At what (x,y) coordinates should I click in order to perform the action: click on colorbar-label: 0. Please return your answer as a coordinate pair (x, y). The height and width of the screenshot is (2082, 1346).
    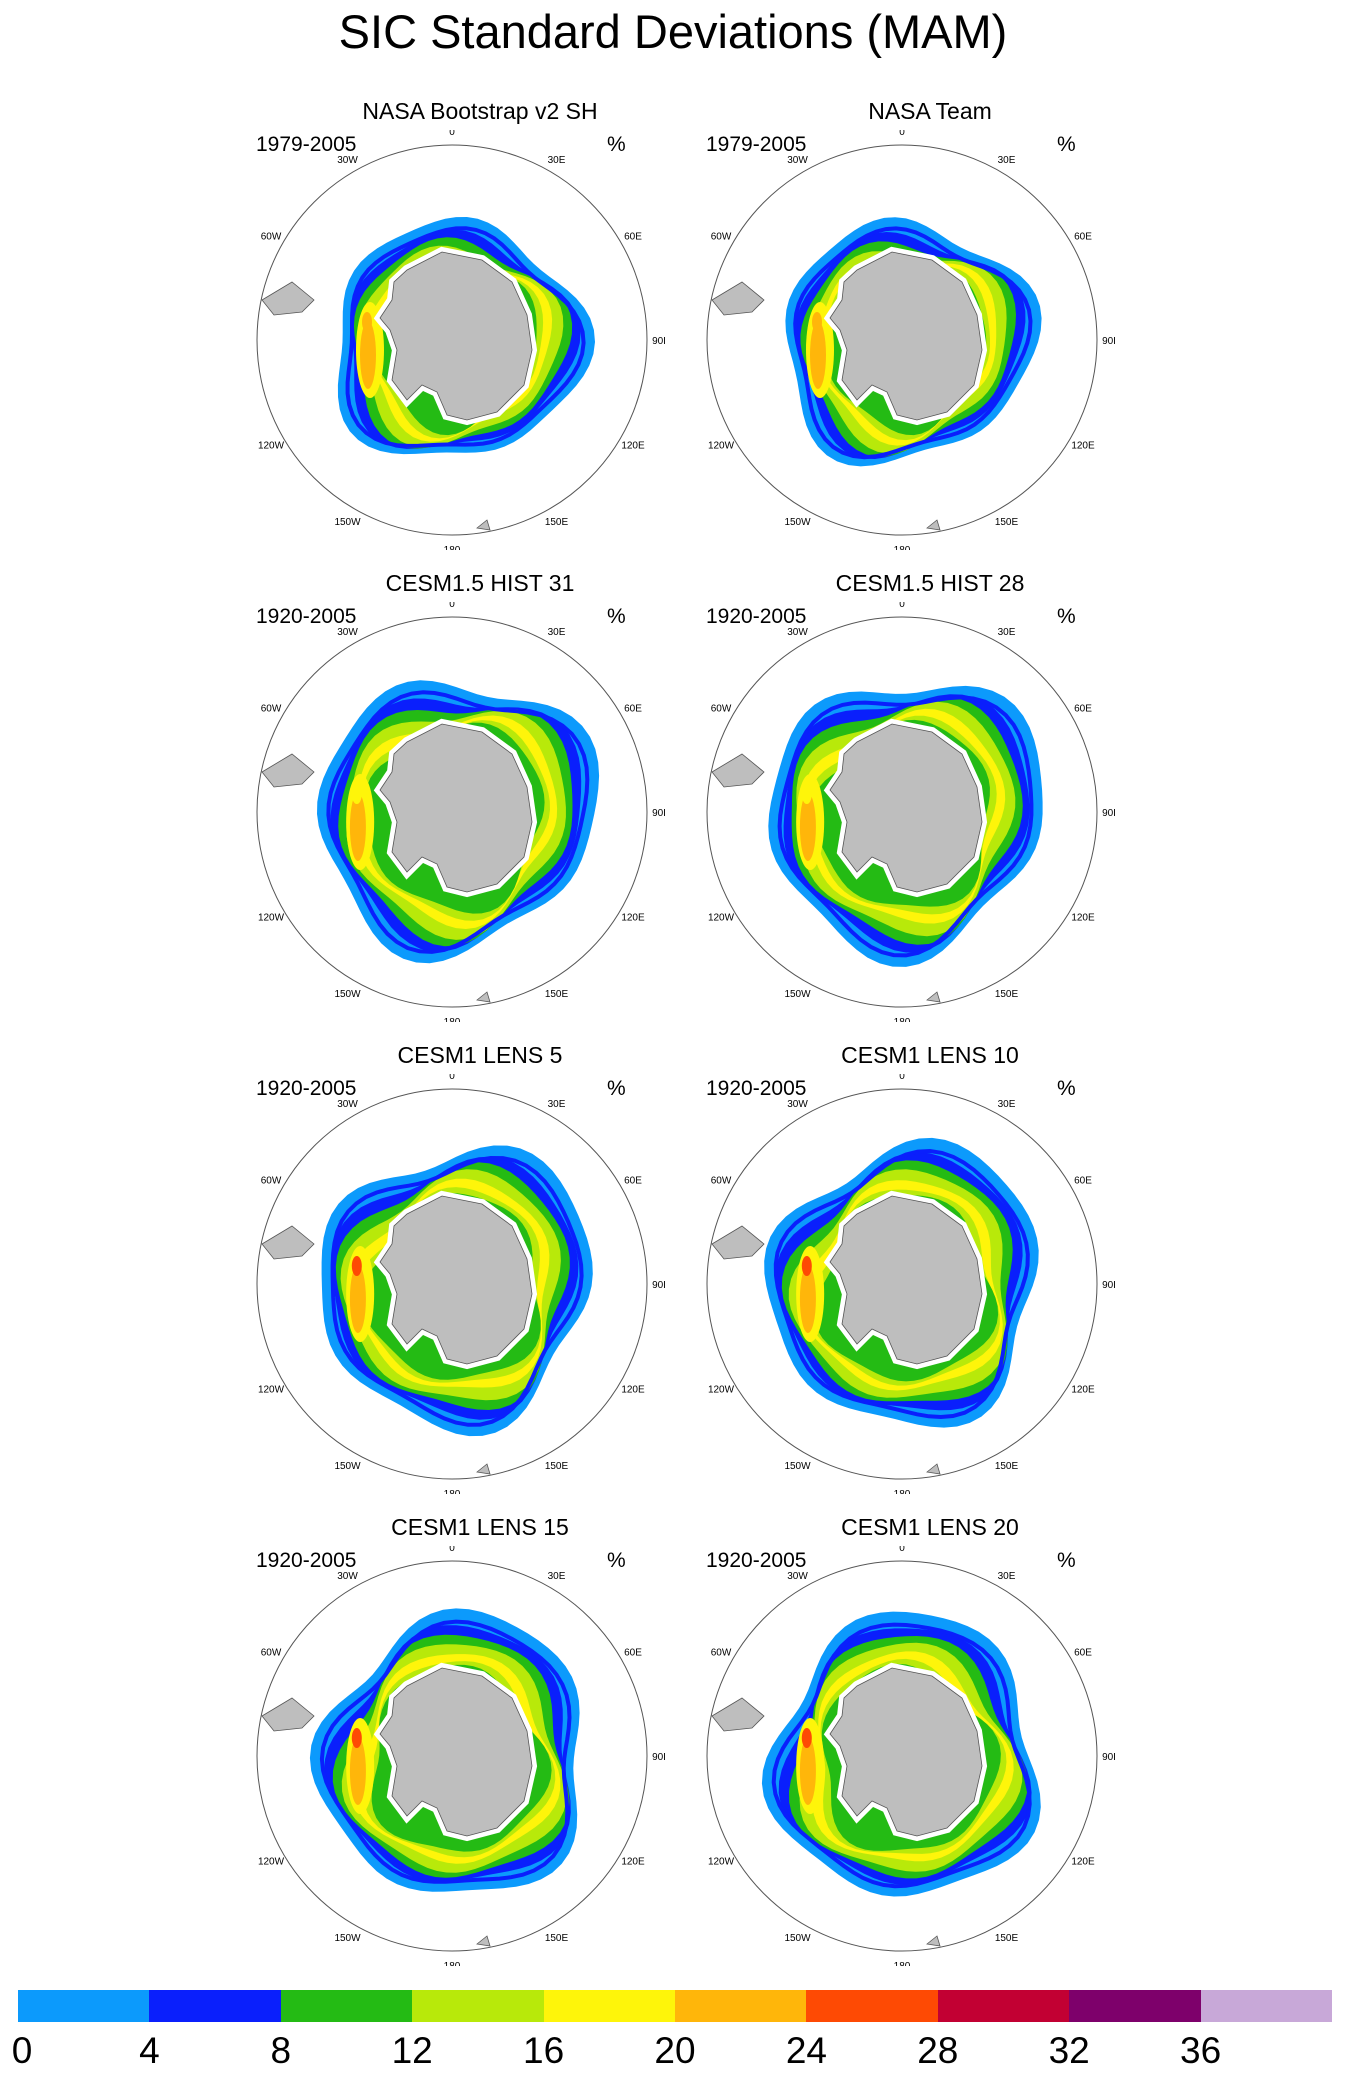
    Looking at the image, I should click on (22, 2050).